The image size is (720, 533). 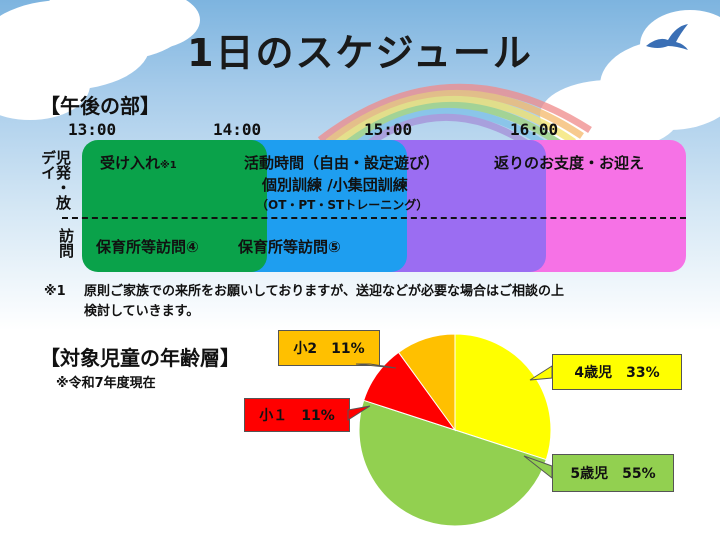 I want to click on callout-age5: 5歳児 55%, so click(x=613, y=473).